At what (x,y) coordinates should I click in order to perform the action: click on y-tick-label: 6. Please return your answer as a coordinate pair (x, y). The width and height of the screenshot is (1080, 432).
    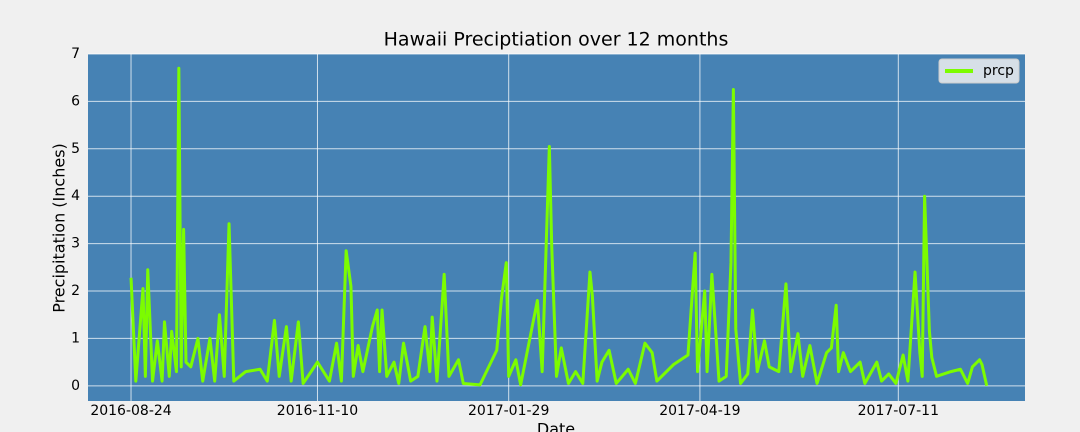
    Looking at the image, I should click on (75, 101).